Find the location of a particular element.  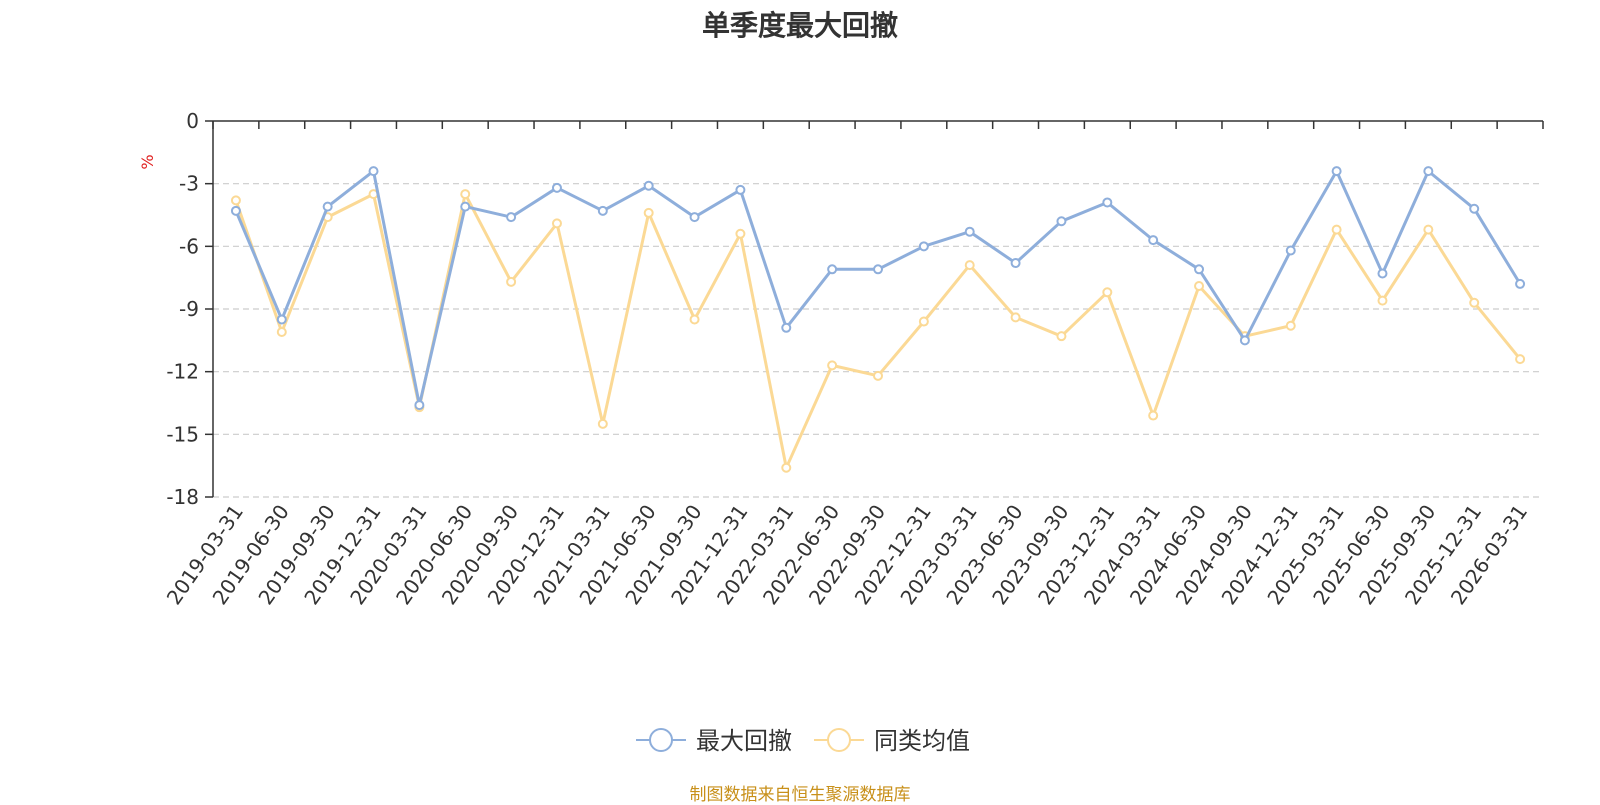

y-tick-label: -3 is located at coordinates (189, 184).